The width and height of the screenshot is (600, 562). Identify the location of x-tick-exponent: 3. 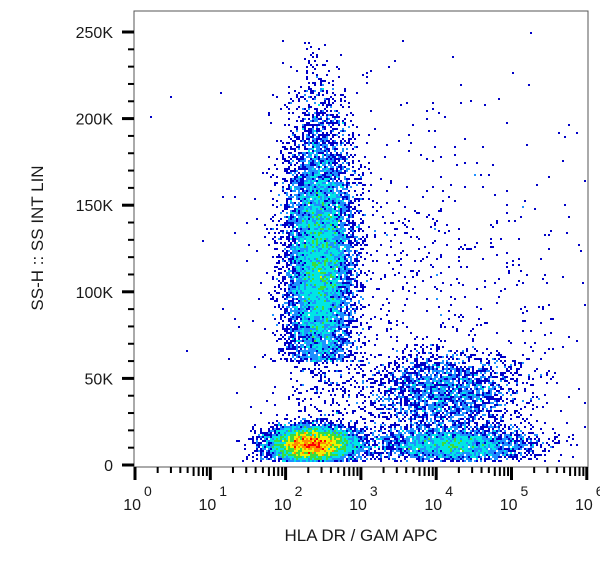
(374, 491).